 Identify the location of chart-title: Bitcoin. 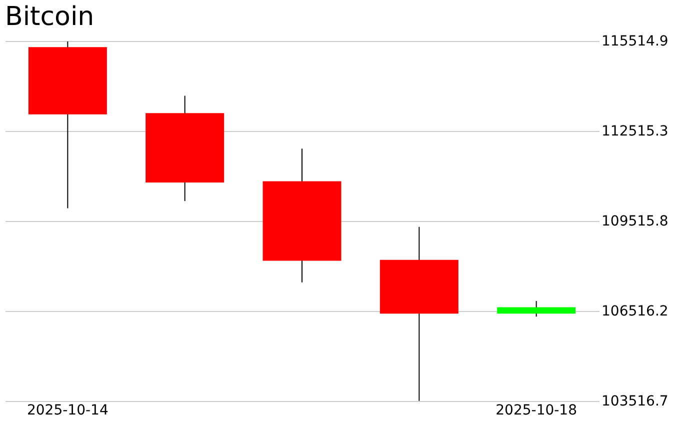
(49, 17).